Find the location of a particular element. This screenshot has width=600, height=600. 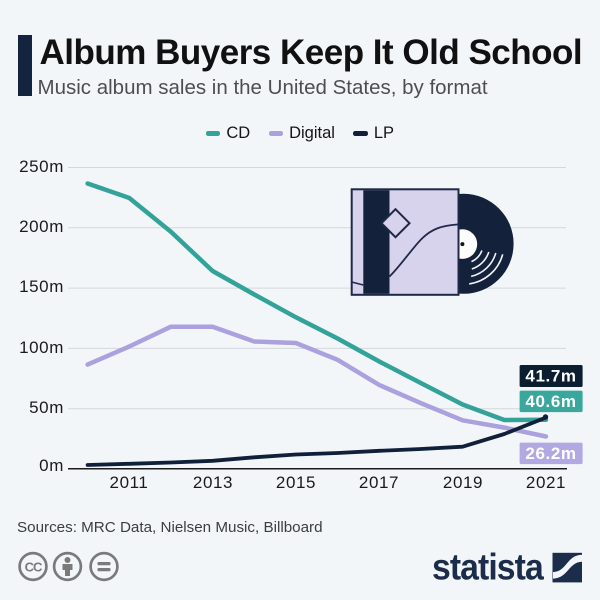

svg-text: 41.7m is located at coordinates (550, 376).